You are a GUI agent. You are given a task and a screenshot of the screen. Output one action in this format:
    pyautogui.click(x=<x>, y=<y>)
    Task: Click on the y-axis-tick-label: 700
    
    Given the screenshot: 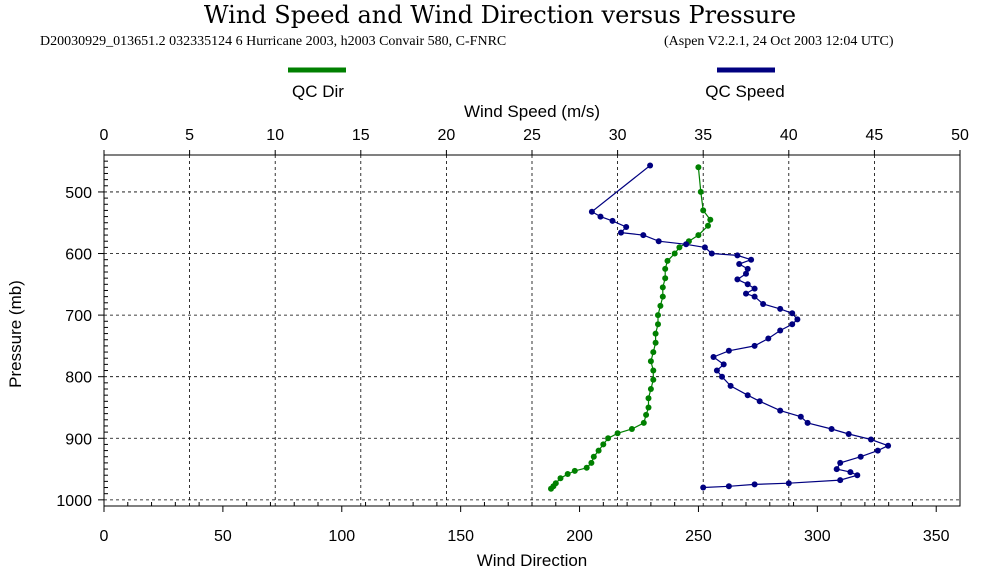 What is the action you would take?
    pyautogui.click(x=78, y=316)
    